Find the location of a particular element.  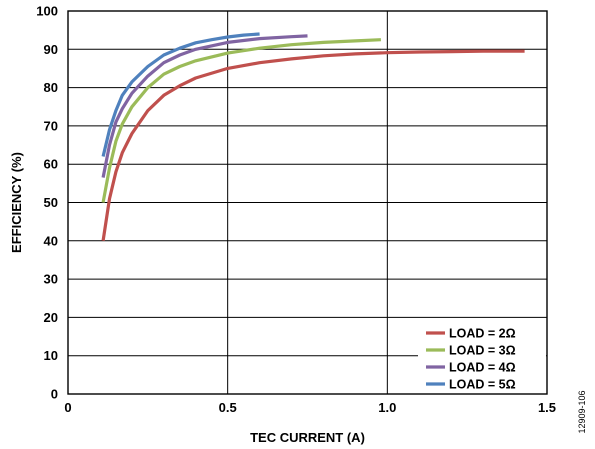

y-tick-label: 100 is located at coordinates (47, 11).